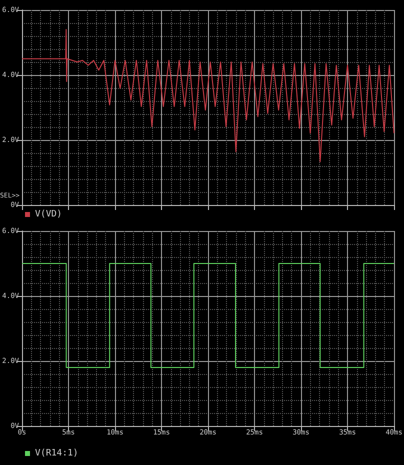  Describe the element at coordinates (48, 215) in the screenshot. I see `legend-label: V(VD)` at that location.